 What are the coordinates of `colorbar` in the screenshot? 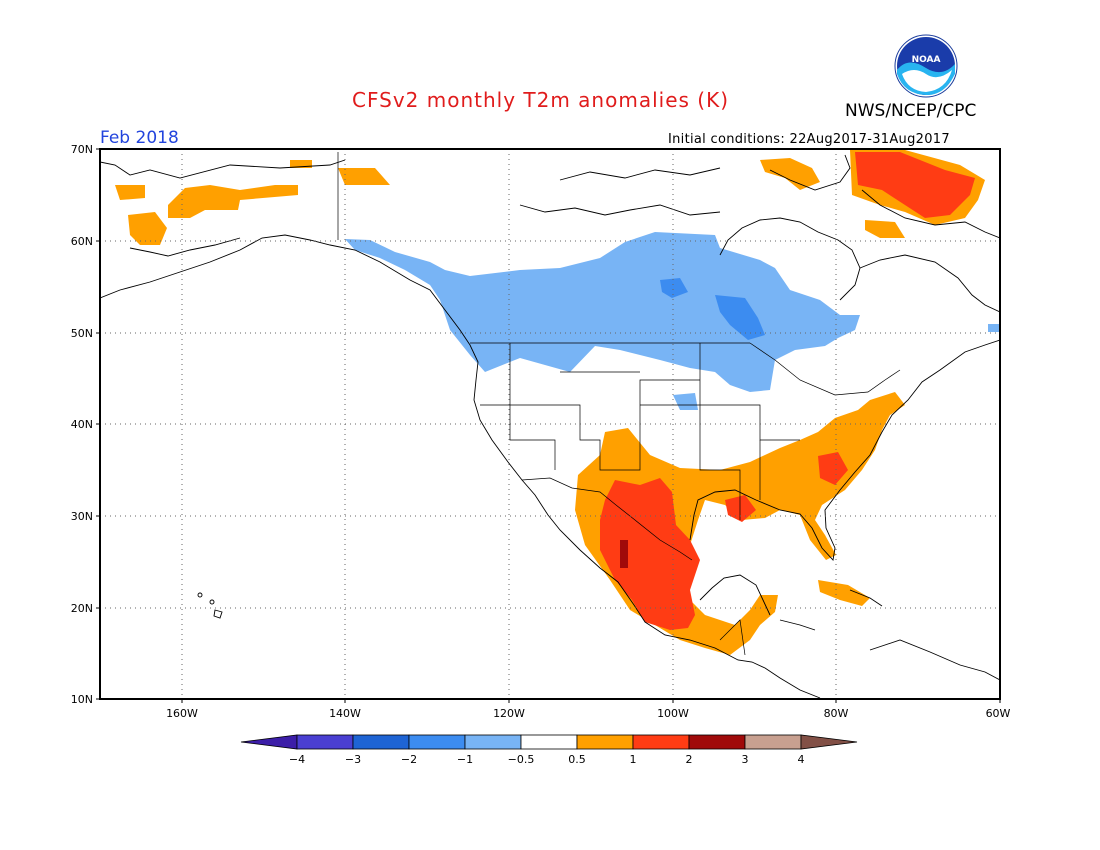 It's located at (549, 742).